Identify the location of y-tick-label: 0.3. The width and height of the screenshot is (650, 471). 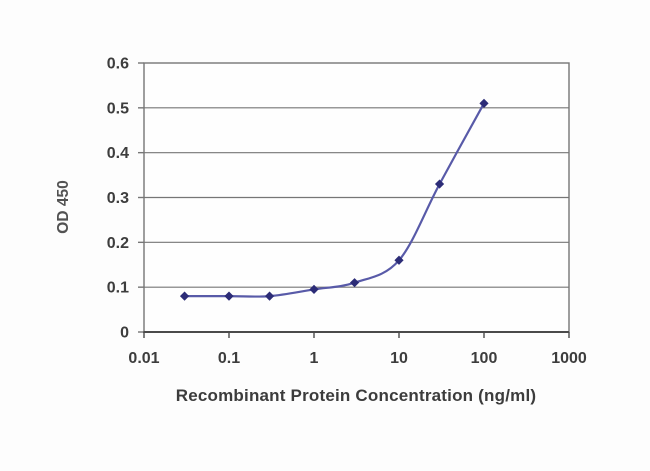
(118, 198).